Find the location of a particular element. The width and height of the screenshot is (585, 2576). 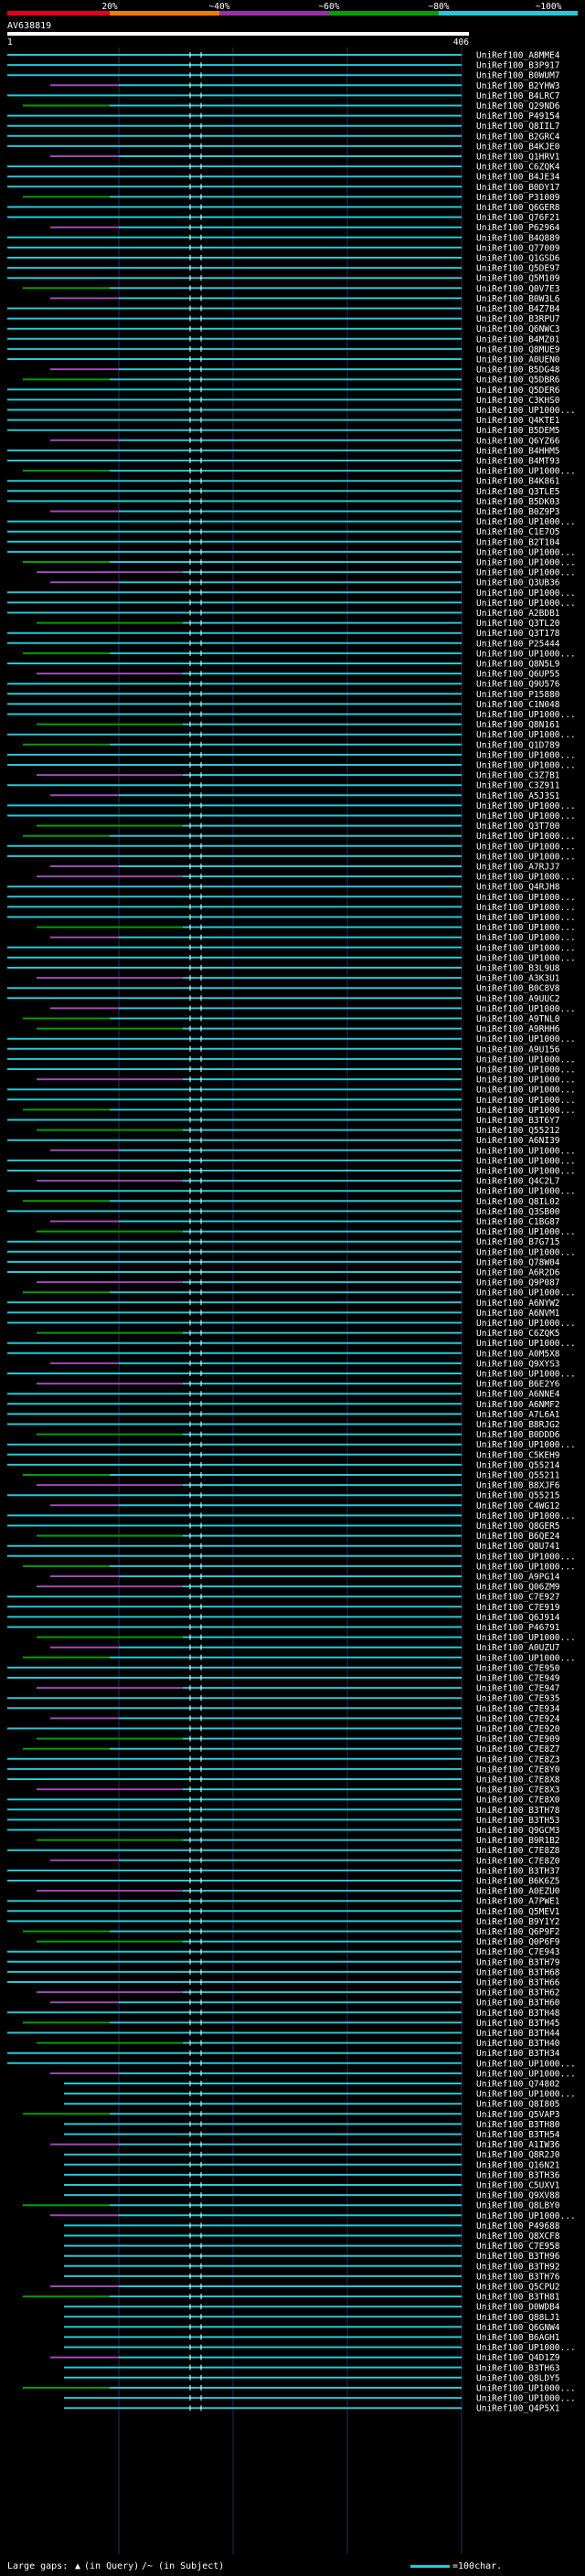

hit-label: UniRef100_Q3SB00 is located at coordinates (518, 1212).